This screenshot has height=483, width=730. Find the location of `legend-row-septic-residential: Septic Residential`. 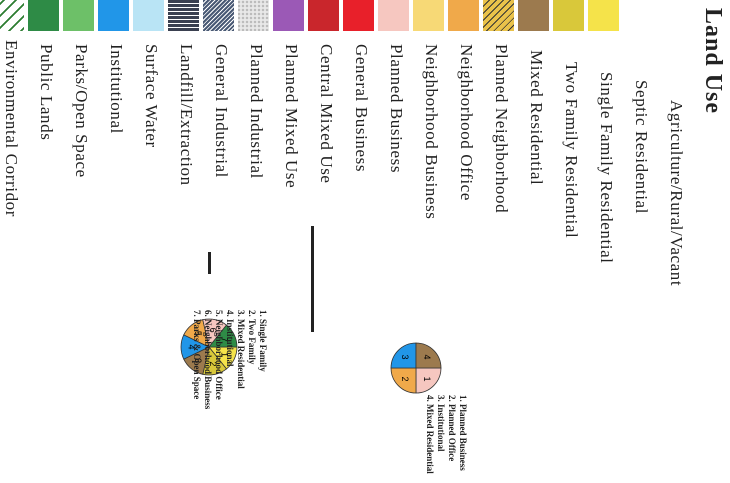

legend-row-septic-residential: Septic Residential is located at coordinates (638, 241).